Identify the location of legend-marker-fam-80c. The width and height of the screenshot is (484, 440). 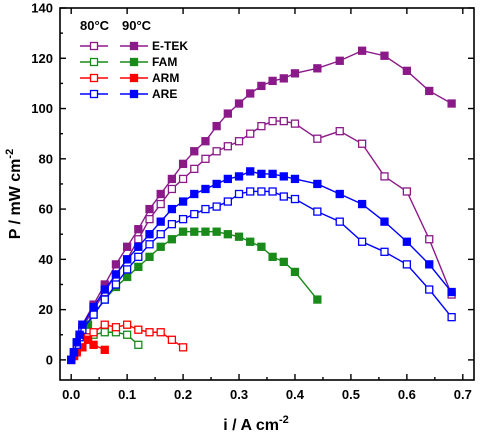
(94, 62).